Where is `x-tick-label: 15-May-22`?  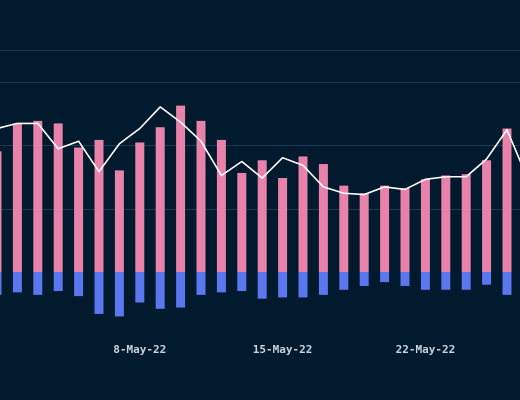 x-tick-label: 15-May-22 is located at coordinates (283, 349).